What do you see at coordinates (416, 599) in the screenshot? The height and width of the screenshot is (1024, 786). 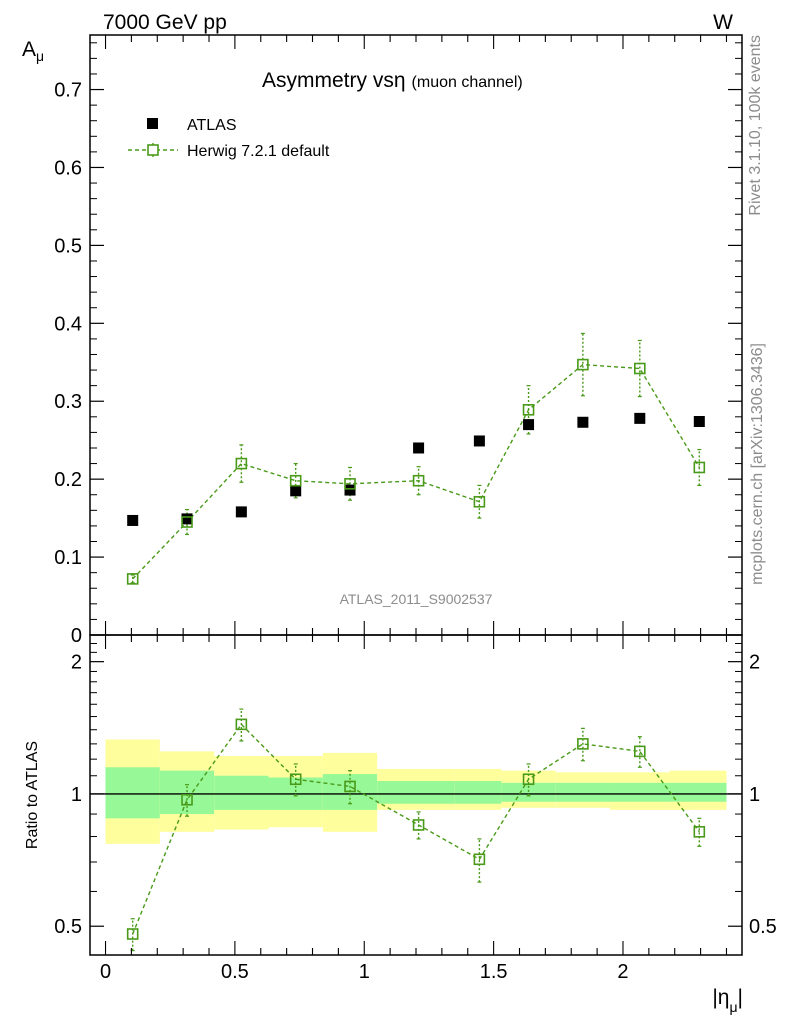 I see `analysis-watermark: ATLAS_2011_S9002537` at bounding box center [416, 599].